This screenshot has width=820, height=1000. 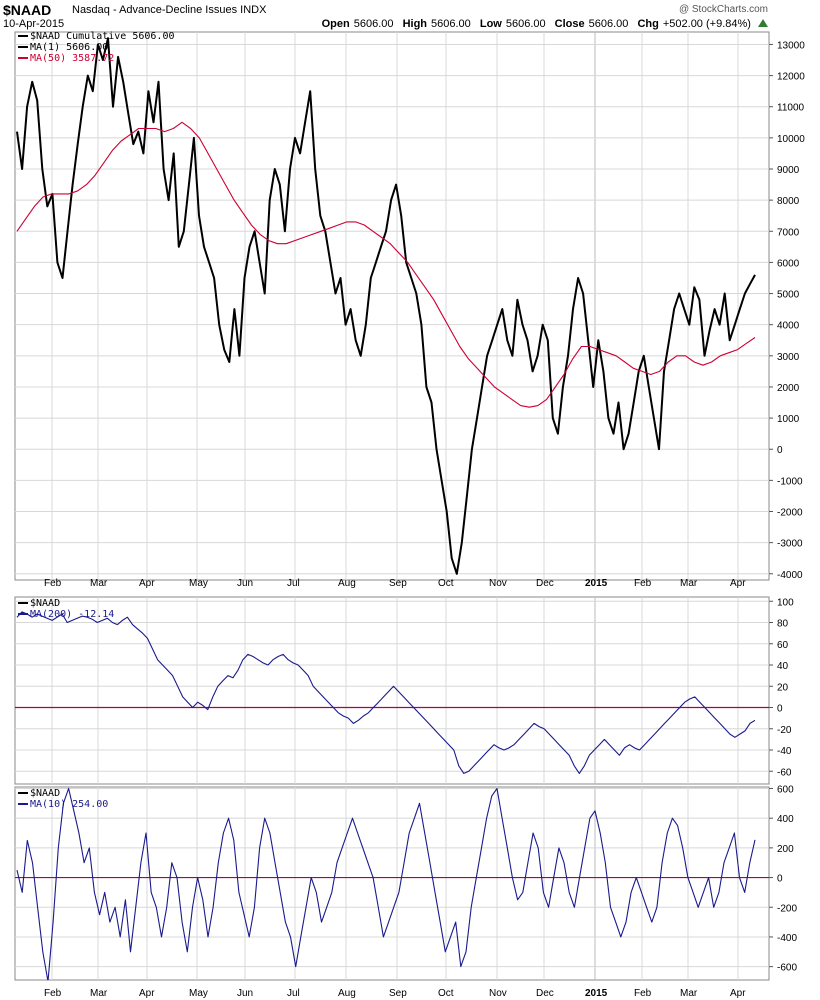 What do you see at coordinates (783, 645) in the screenshot?
I see `y-tick-label: 60` at bounding box center [783, 645].